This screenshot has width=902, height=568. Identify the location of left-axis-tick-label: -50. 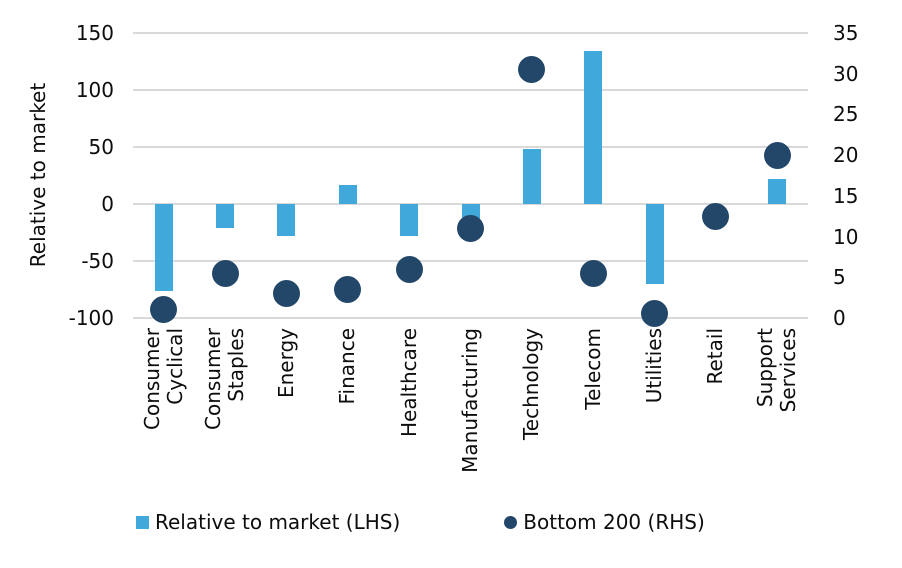
(97, 261).